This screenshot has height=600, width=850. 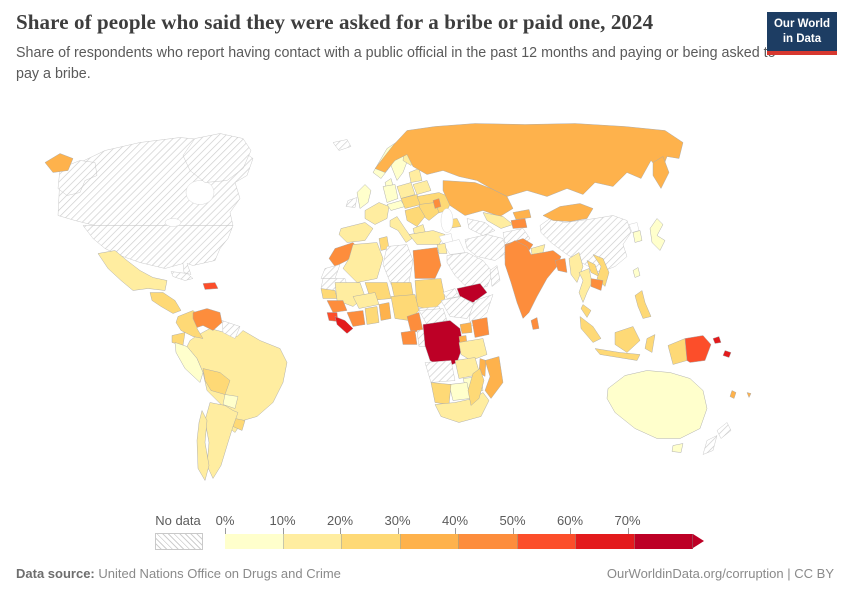 What do you see at coordinates (385, 311) in the screenshot?
I see `country-togo-benin` at bounding box center [385, 311].